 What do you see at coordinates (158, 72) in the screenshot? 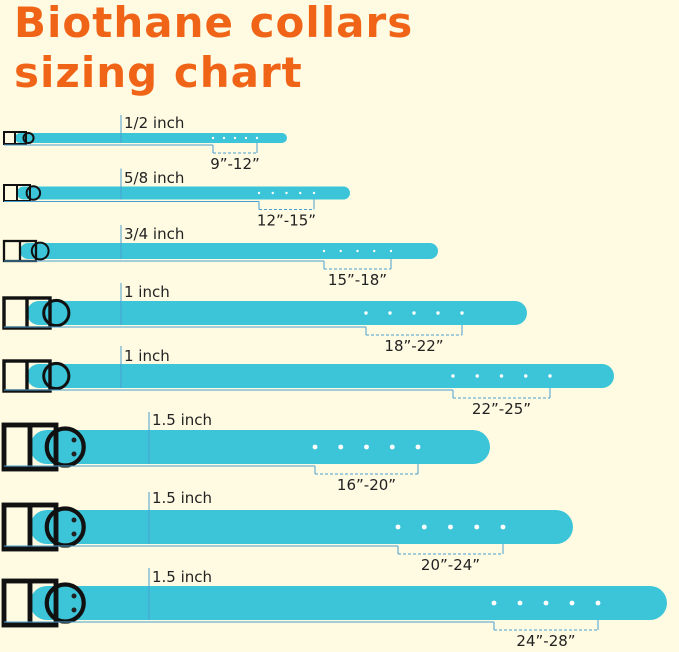
I see `title-line: sizing chart` at bounding box center [158, 72].